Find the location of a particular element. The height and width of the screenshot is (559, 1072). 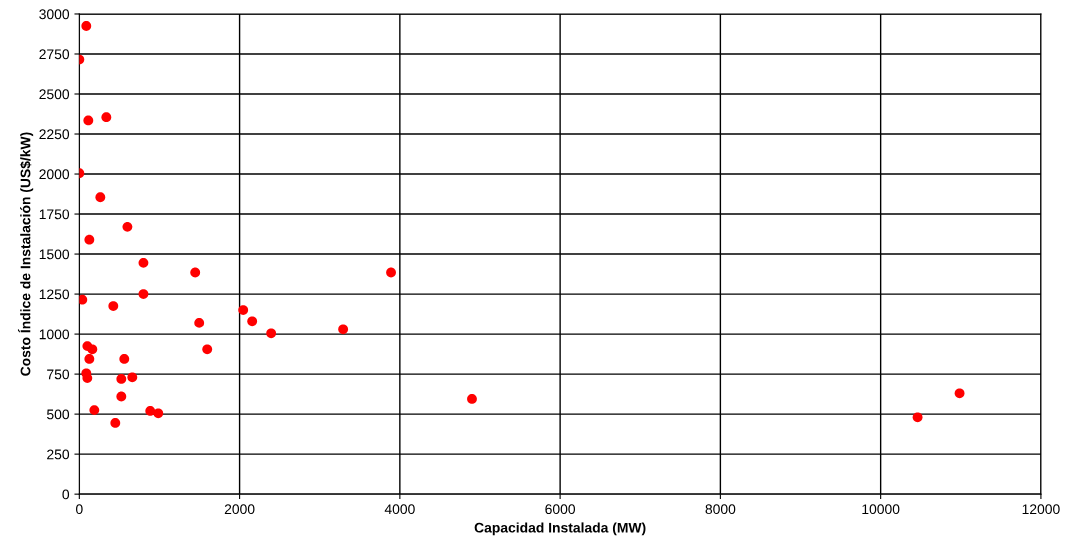

y-tick-label: 1500 is located at coordinates (54, 254).